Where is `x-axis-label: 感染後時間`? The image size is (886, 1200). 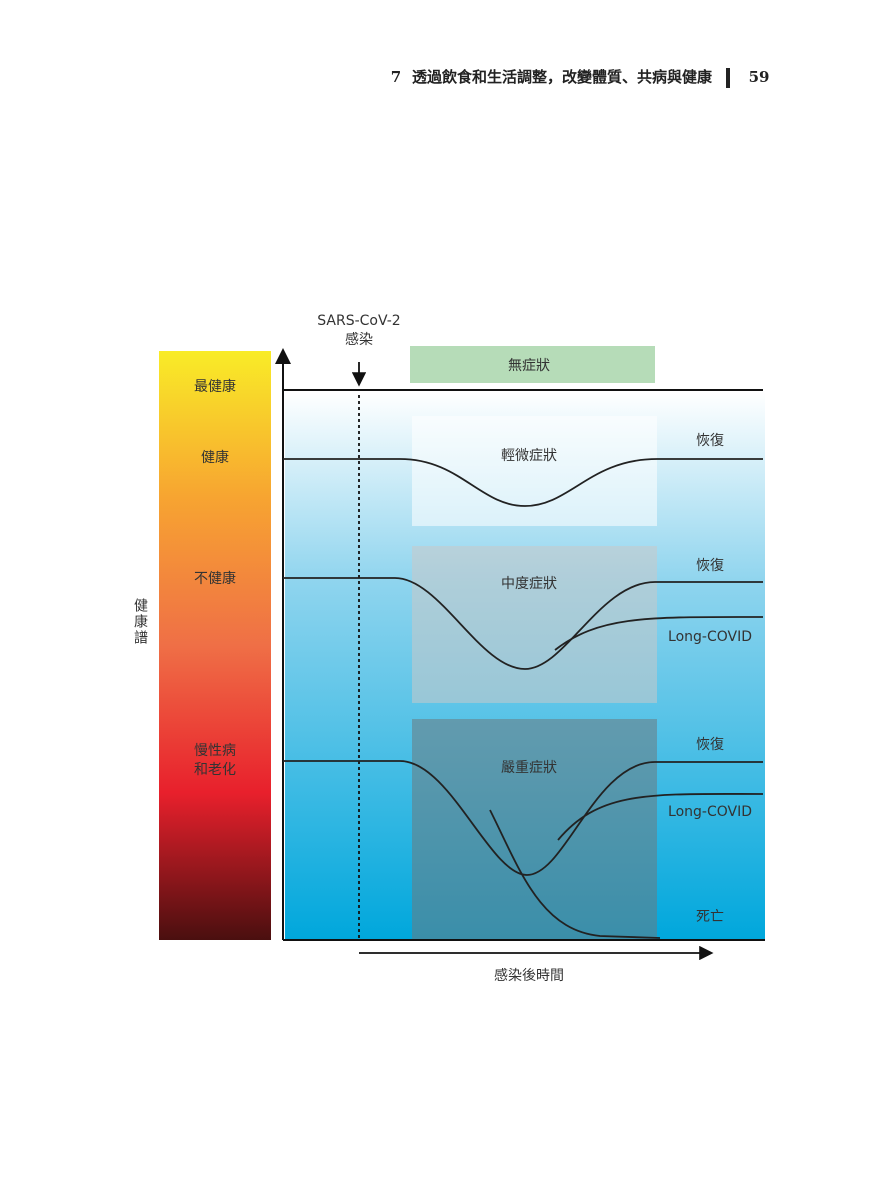
x-axis-label: 感染後時間 is located at coordinates (529, 975).